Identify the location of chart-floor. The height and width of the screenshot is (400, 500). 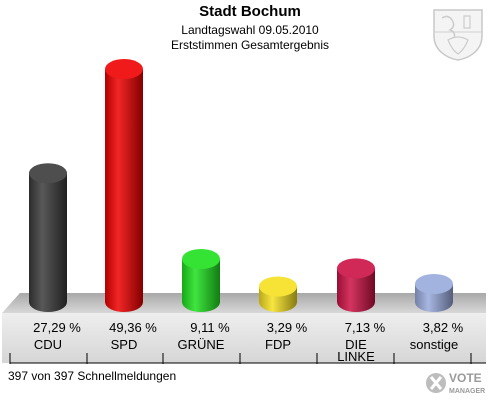
(244, 303).